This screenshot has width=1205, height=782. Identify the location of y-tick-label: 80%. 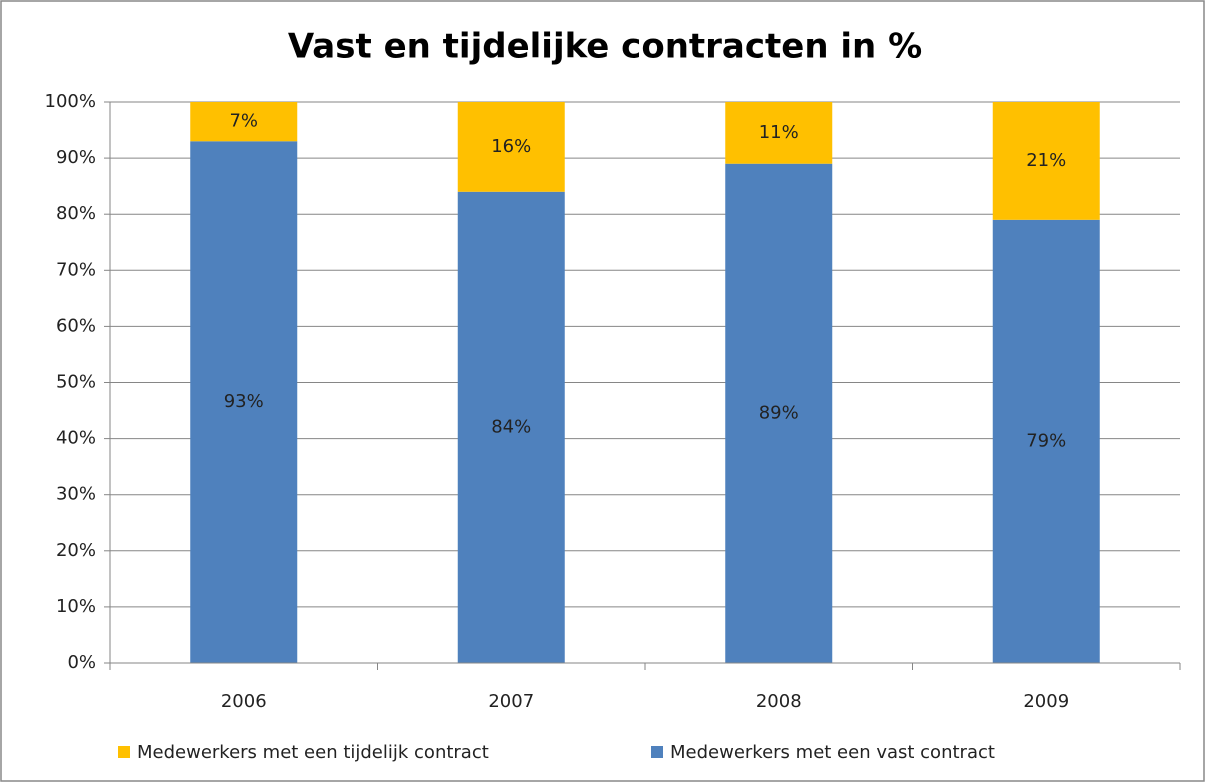
(76, 213).